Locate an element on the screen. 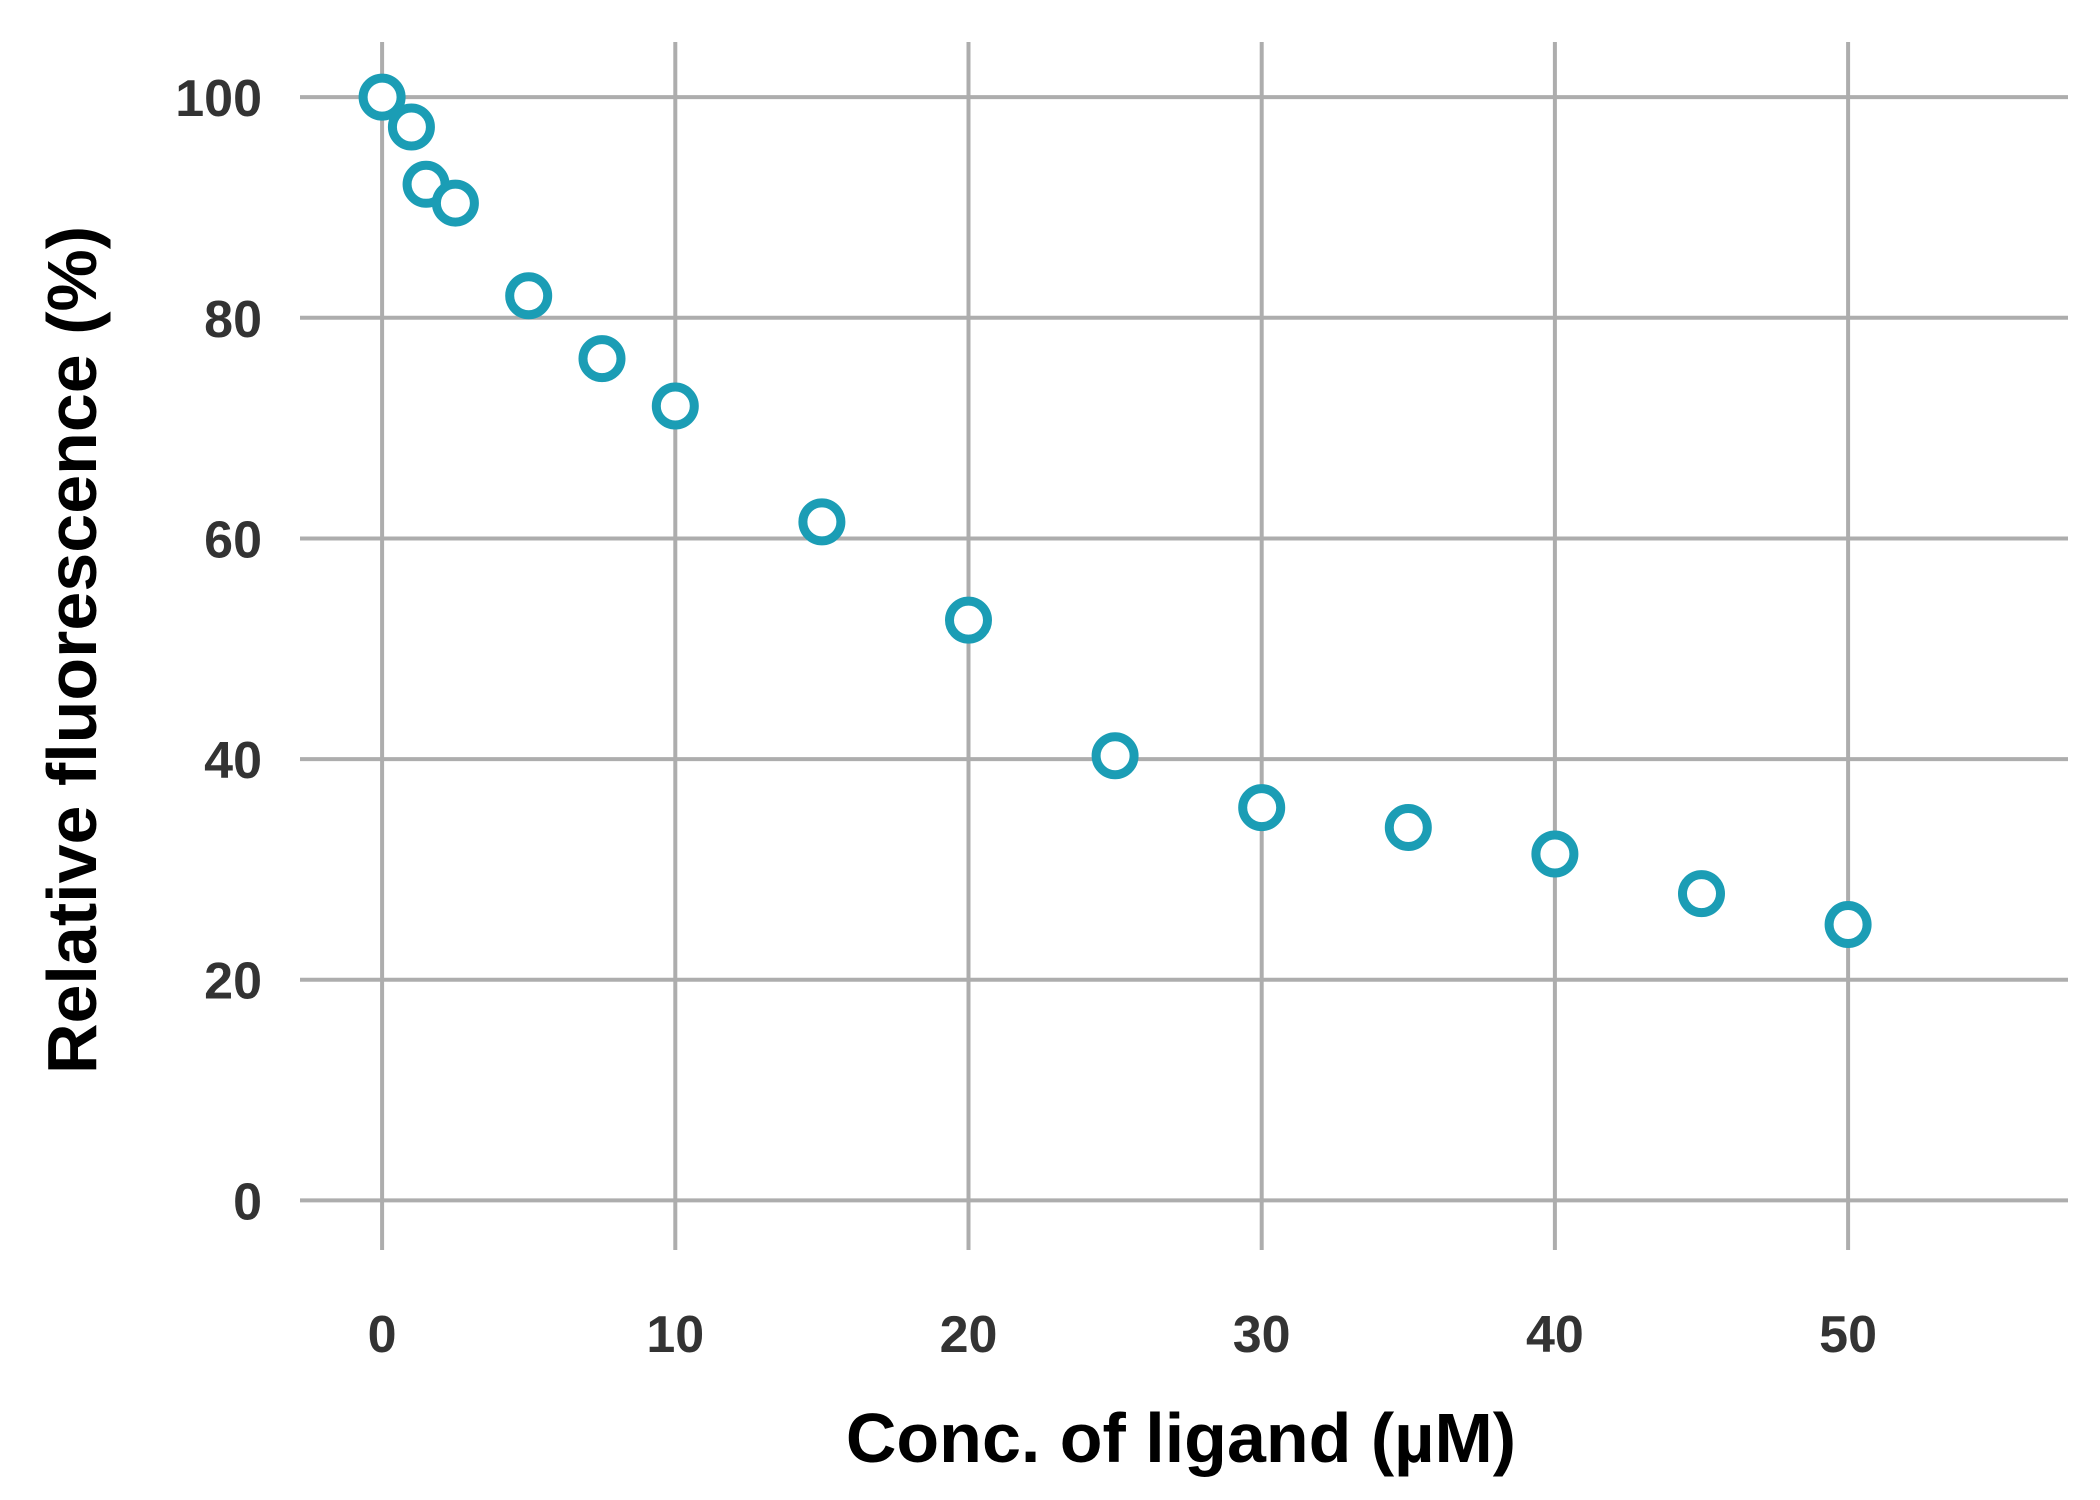 The image size is (2100, 1500). x-tick-label: 40 is located at coordinates (1555, 1335).